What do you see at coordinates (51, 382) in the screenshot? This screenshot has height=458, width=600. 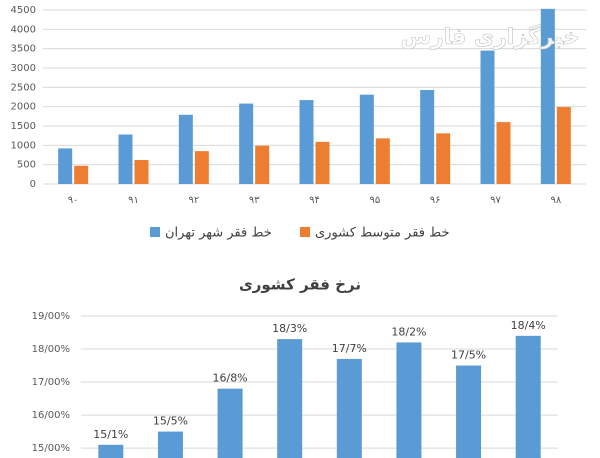 I see `y-tick-label: 17/00%` at bounding box center [51, 382].